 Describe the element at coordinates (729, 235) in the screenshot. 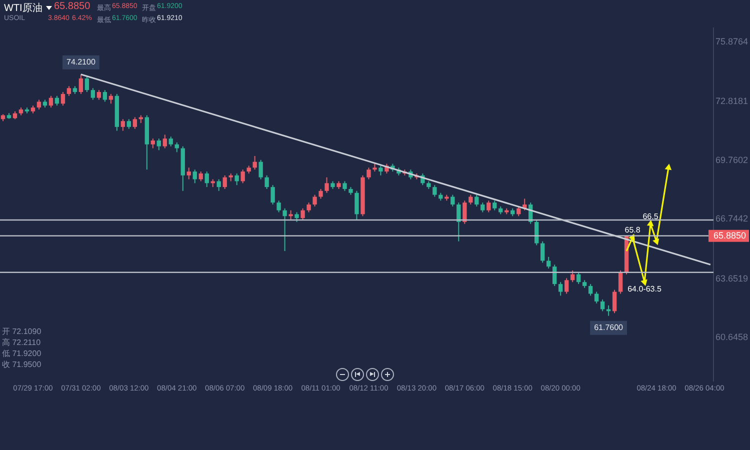

I see `ref-line-label: 65.8850` at that location.